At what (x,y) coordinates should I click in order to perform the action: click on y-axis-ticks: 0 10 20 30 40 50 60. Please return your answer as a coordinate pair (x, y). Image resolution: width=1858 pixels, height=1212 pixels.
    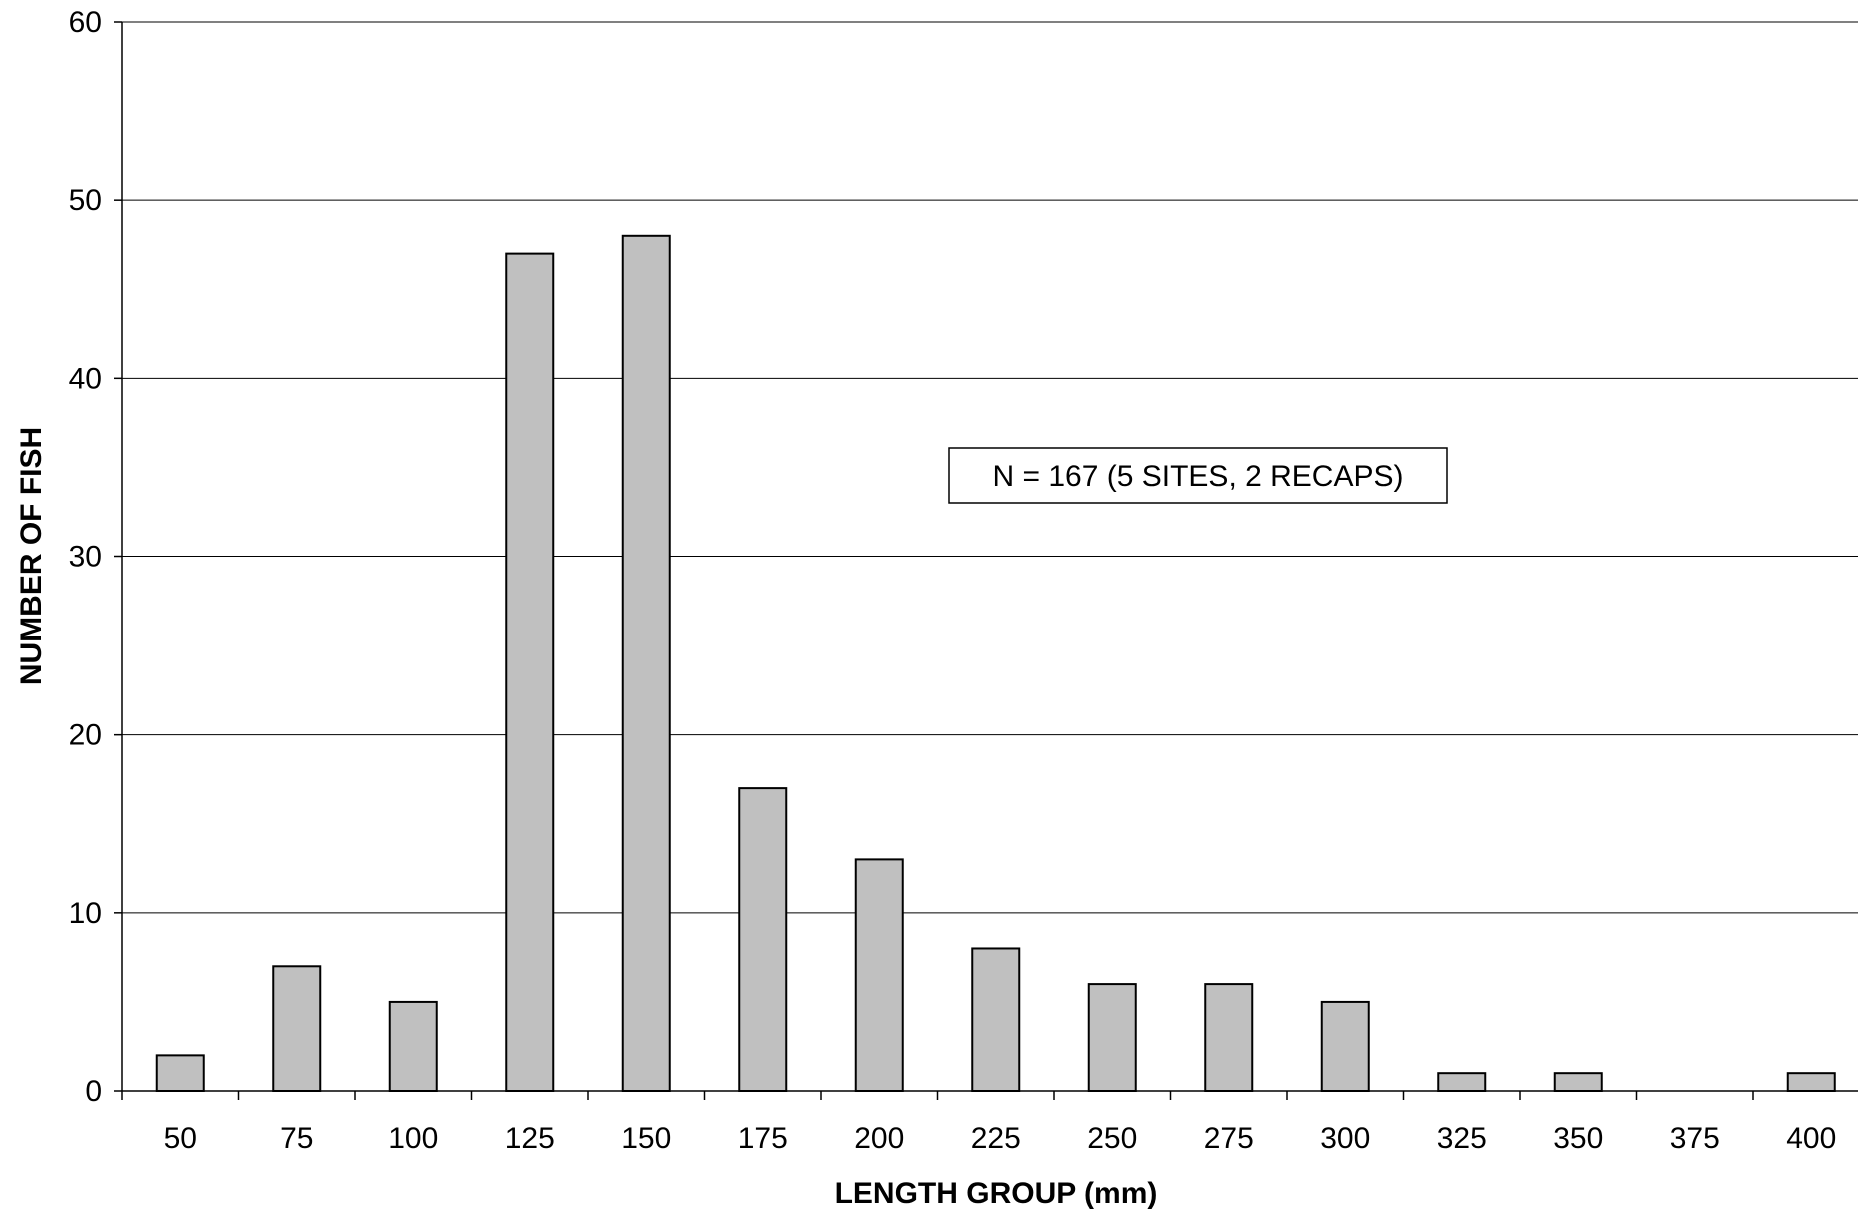
    Looking at the image, I should click on (95, 557).